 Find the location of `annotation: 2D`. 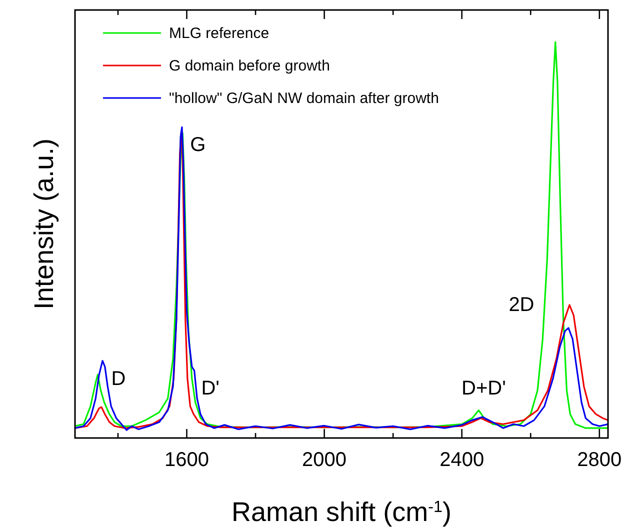

annotation: 2D is located at coordinates (521, 305).